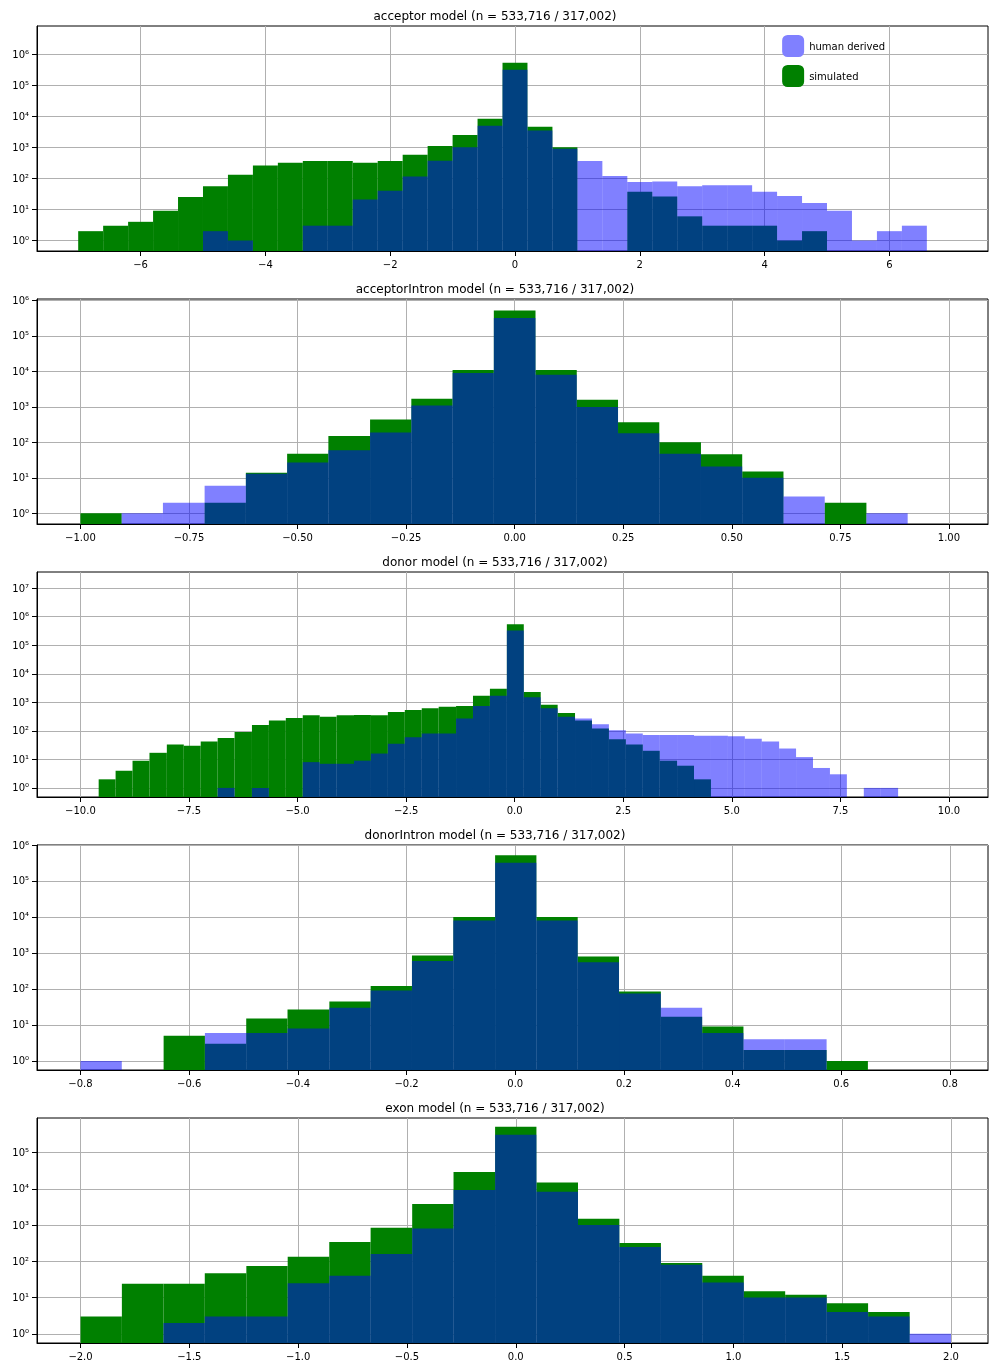 This screenshot has width=990, height=1366. What do you see at coordinates (189, 1356) in the screenshot?
I see `x-tick-label: −1.5` at bounding box center [189, 1356].